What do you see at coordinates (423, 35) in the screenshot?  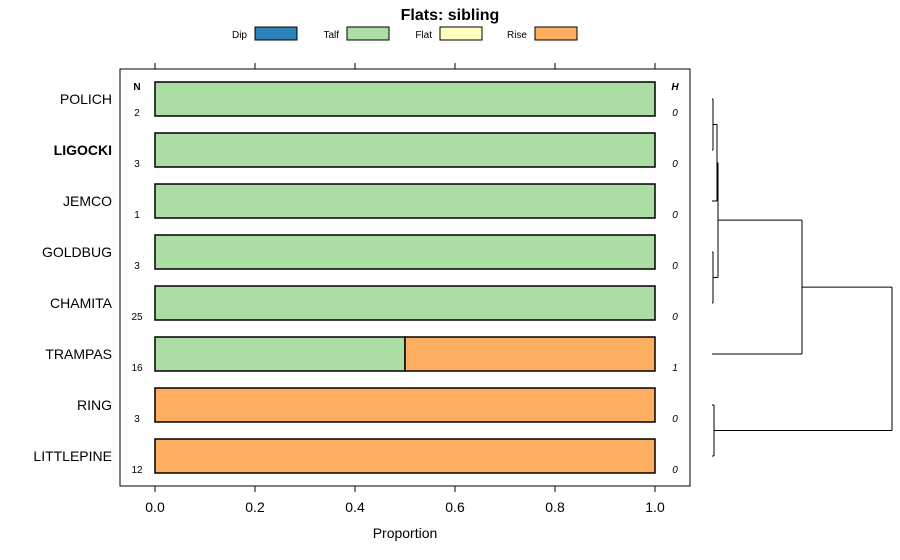 I see `legend-label-flat: Flat` at bounding box center [423, 35].